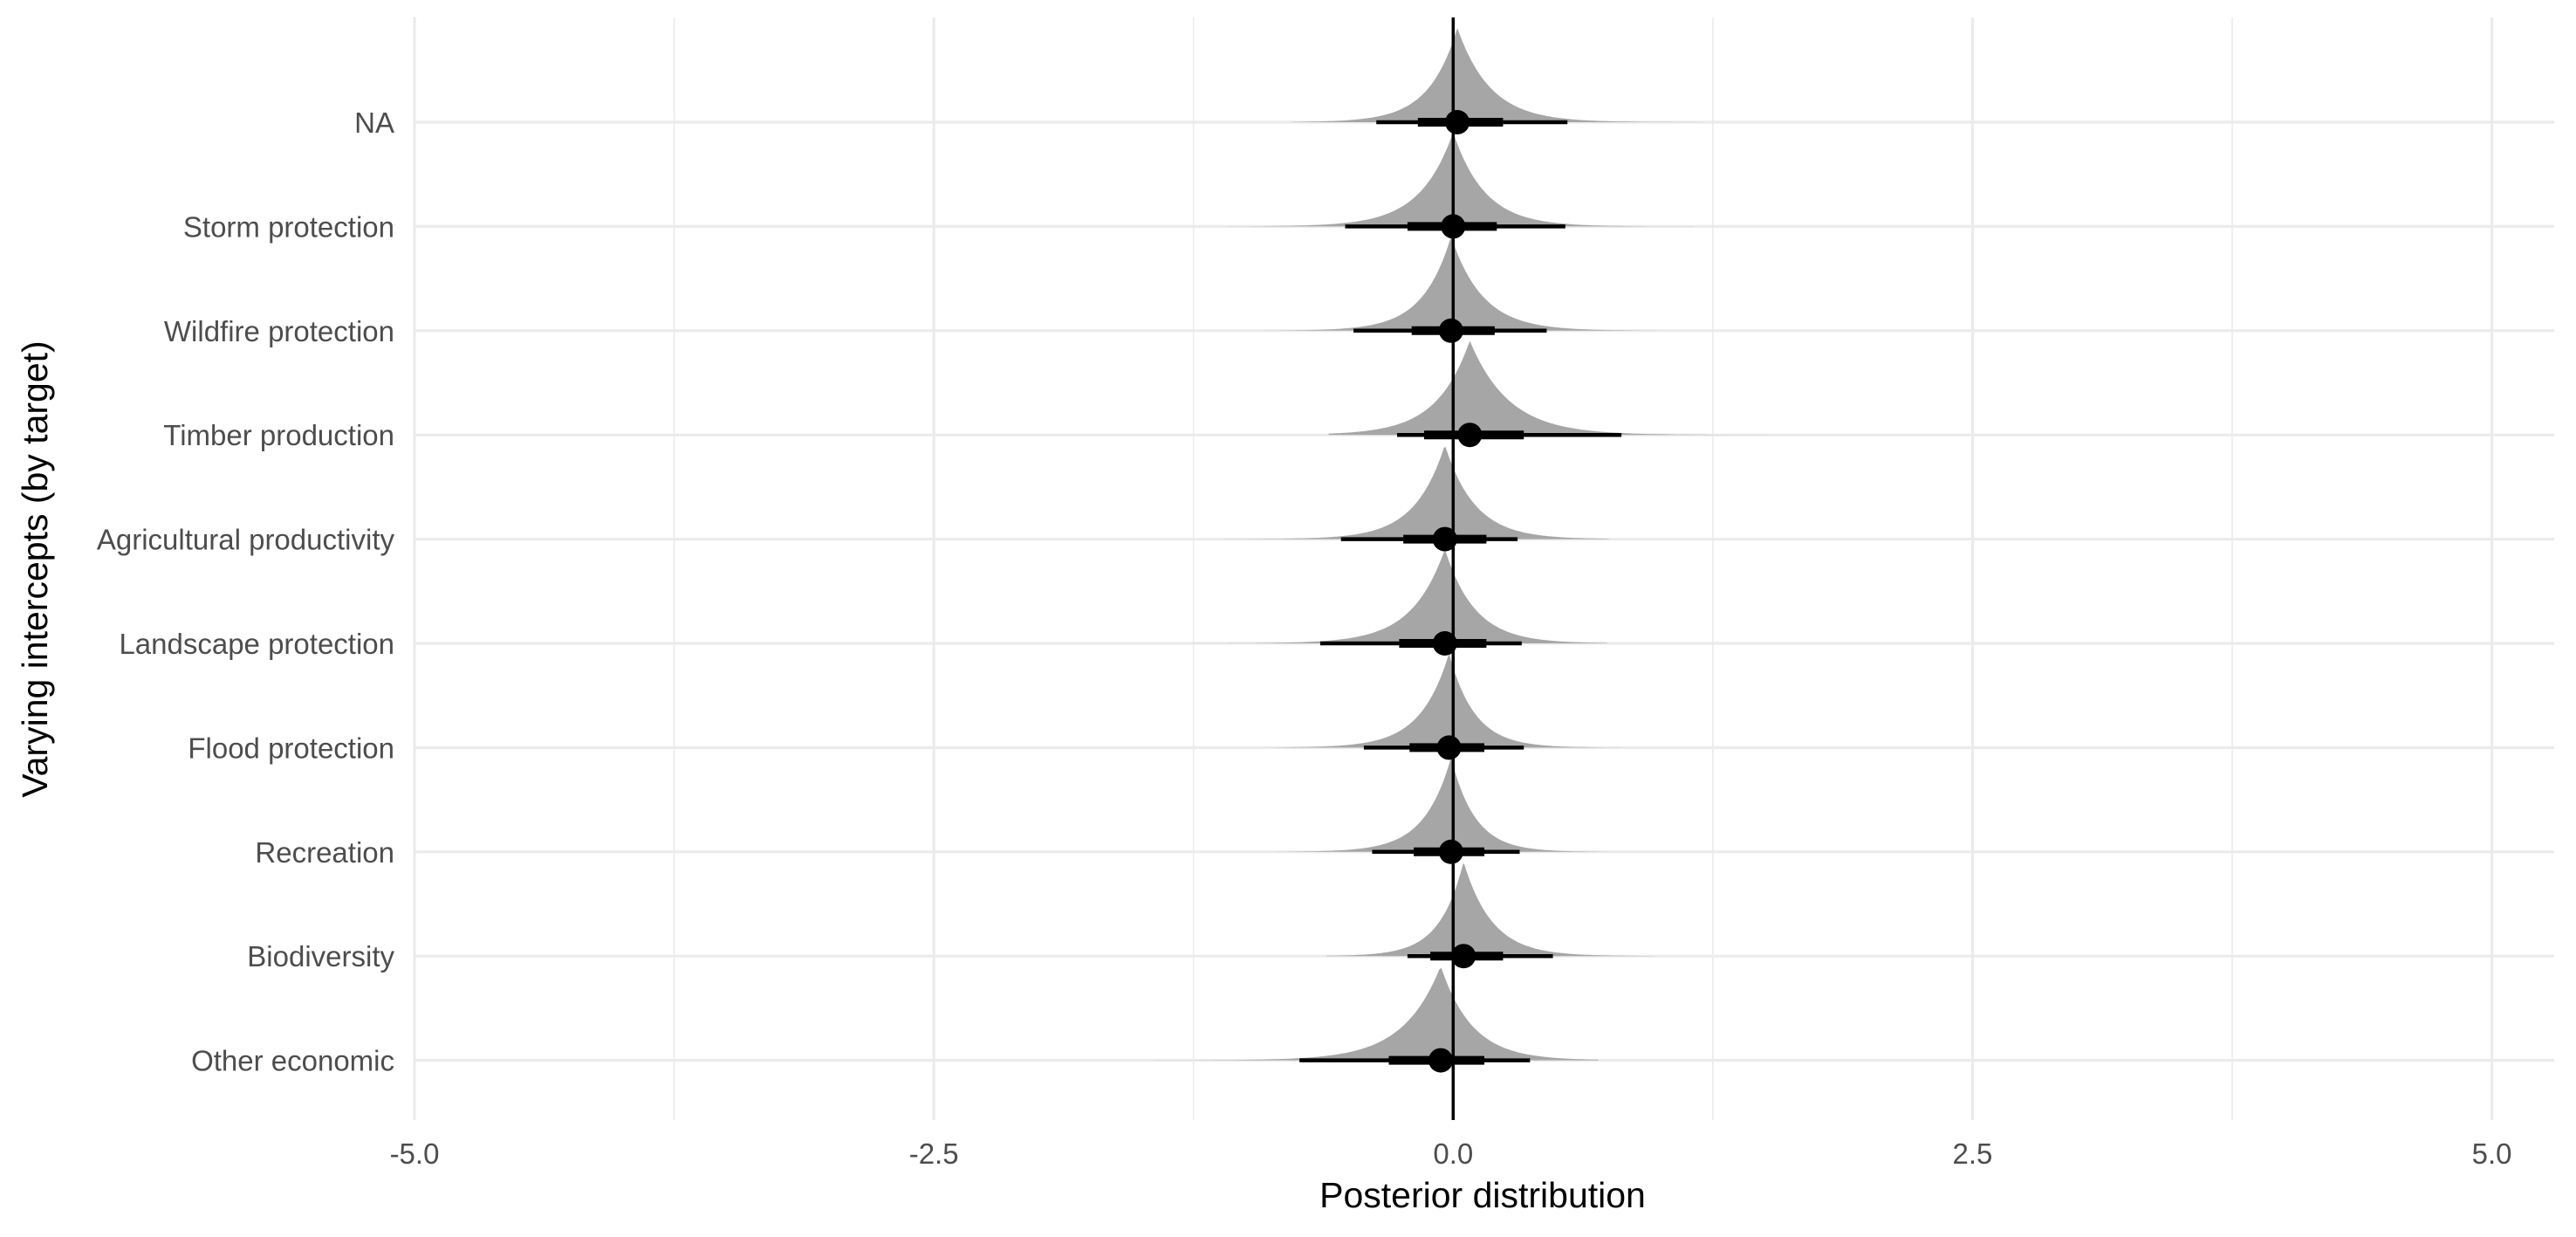  I want to click on x-tick-label: 2.5, so click(1972, 1154).